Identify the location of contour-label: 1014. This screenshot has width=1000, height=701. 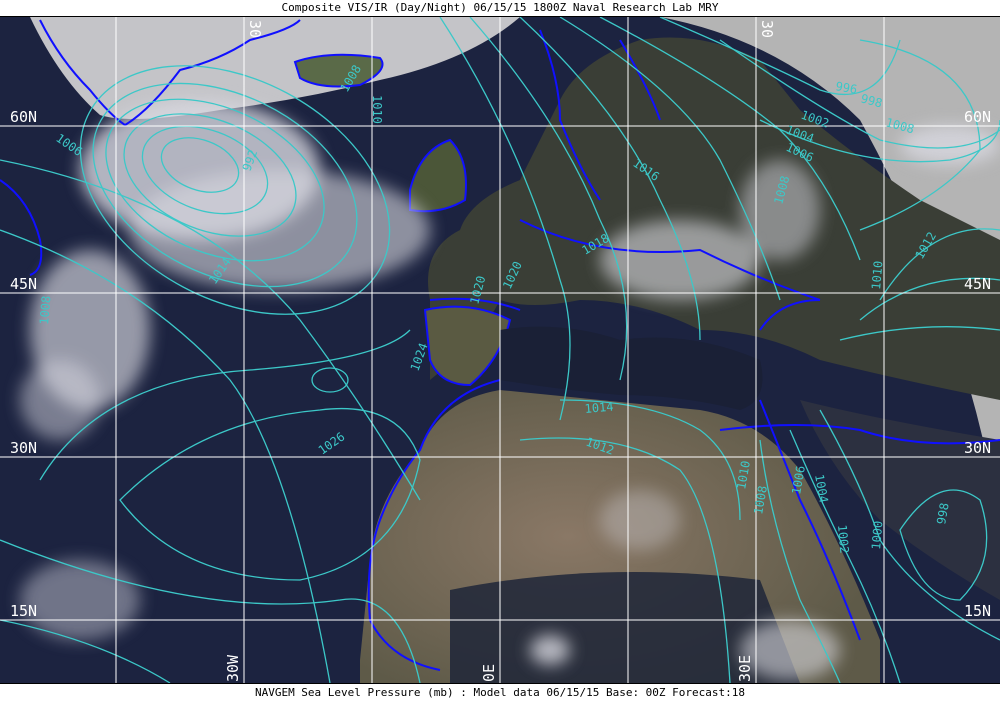
(599, 408).